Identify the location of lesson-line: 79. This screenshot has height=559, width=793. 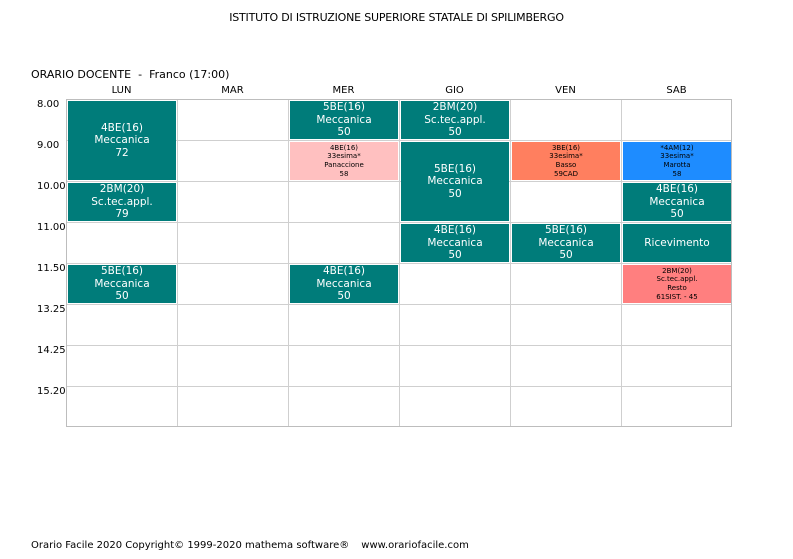
(122, 214).